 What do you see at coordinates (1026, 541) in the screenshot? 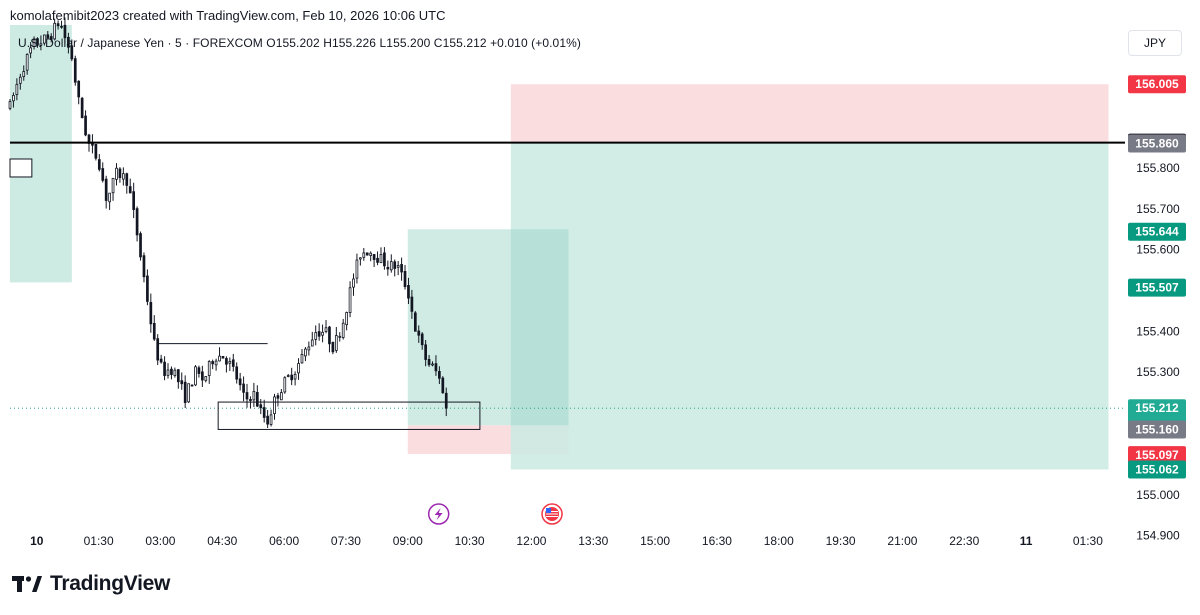
I see `time-tick-label: 11` at bounding box center [1026, 541].